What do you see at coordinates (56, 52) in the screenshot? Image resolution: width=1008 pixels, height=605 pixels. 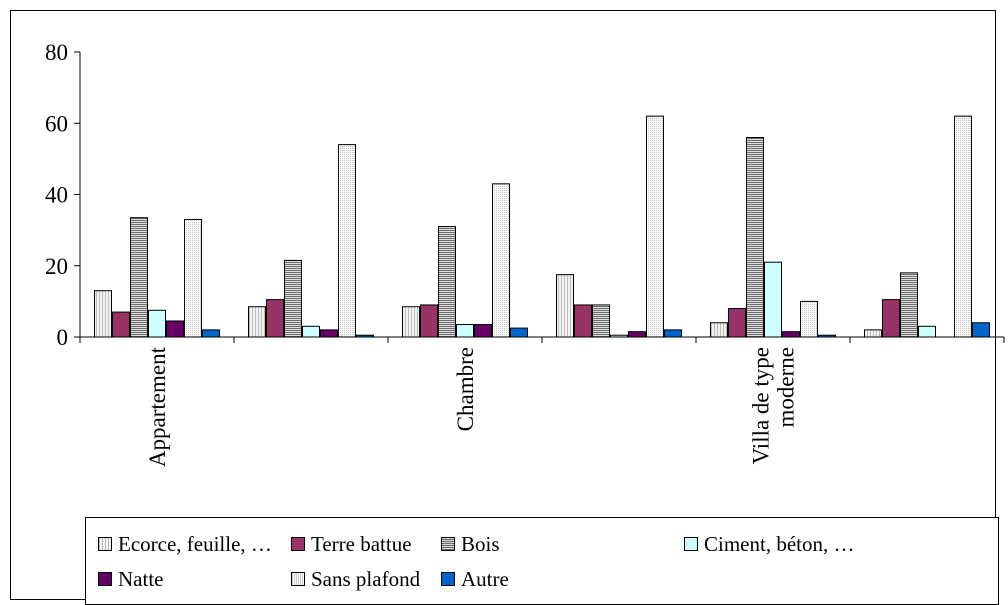 I see `y-tick-label: 80` at bounding box center [56, 52].